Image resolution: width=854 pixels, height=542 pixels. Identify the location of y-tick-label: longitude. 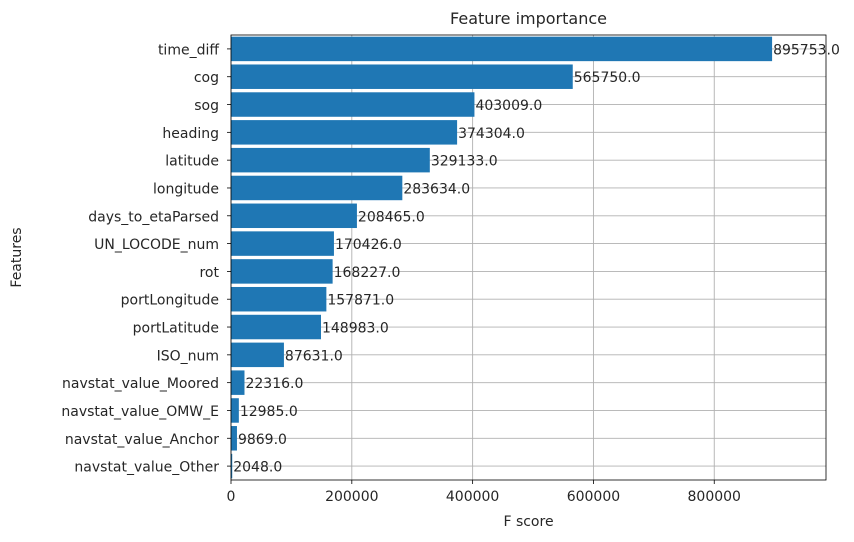
(186, 189).